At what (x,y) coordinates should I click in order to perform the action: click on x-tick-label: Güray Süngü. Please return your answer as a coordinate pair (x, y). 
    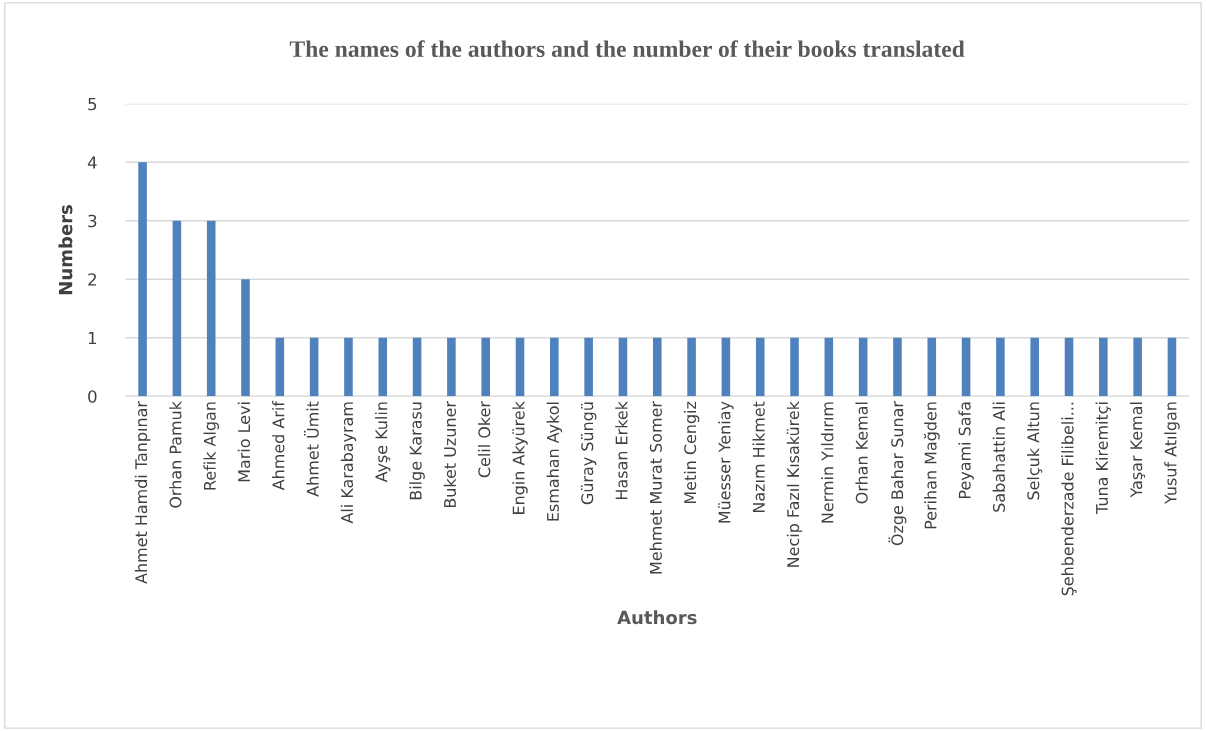
    Looking at the image, I should click on (588, 453).